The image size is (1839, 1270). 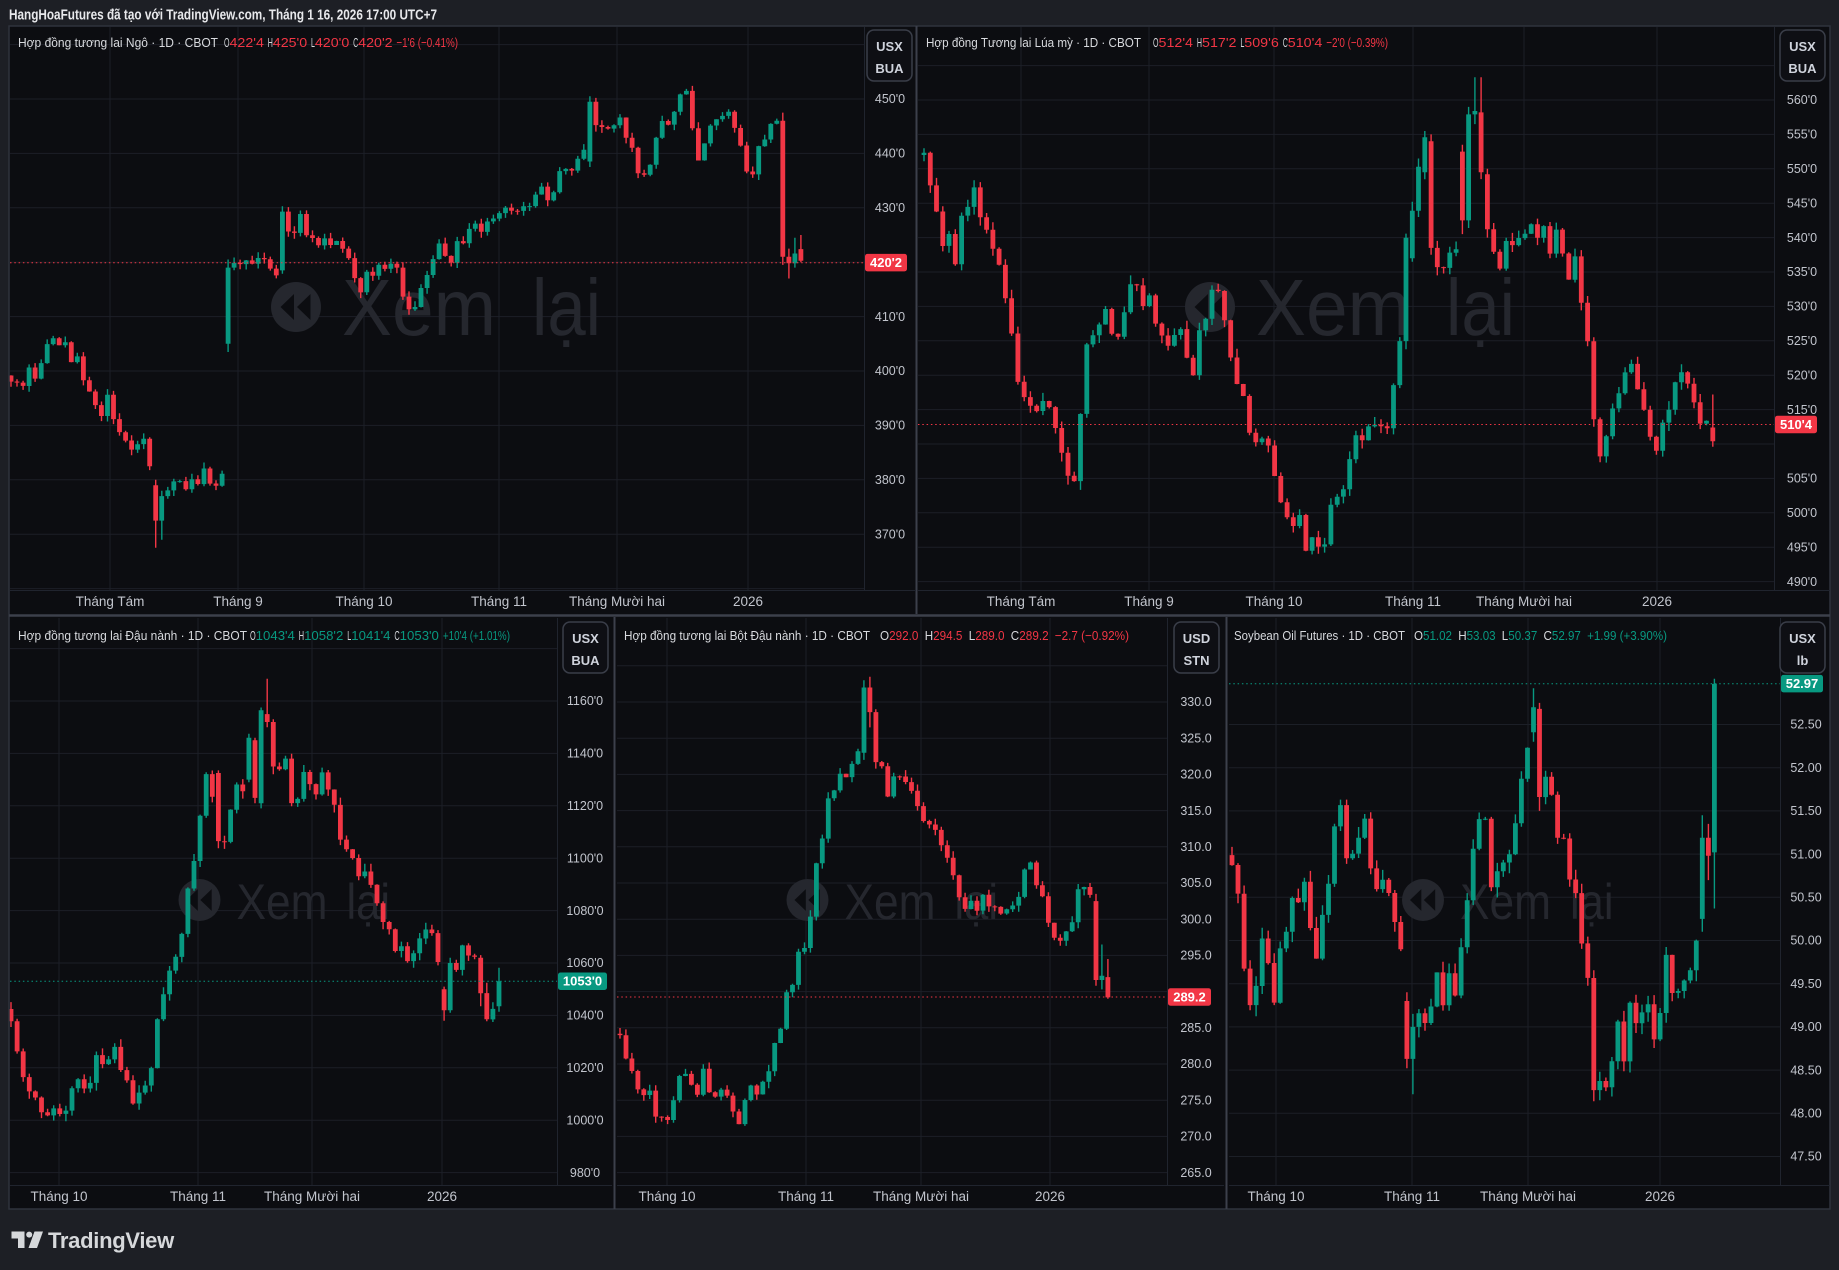 I want to click on svg-text:Hợp đồng tương lai Ngô · 1D ·: Hợp đồng tương lai Ngô · 1D · CBOT, so click(x=118, y=42).